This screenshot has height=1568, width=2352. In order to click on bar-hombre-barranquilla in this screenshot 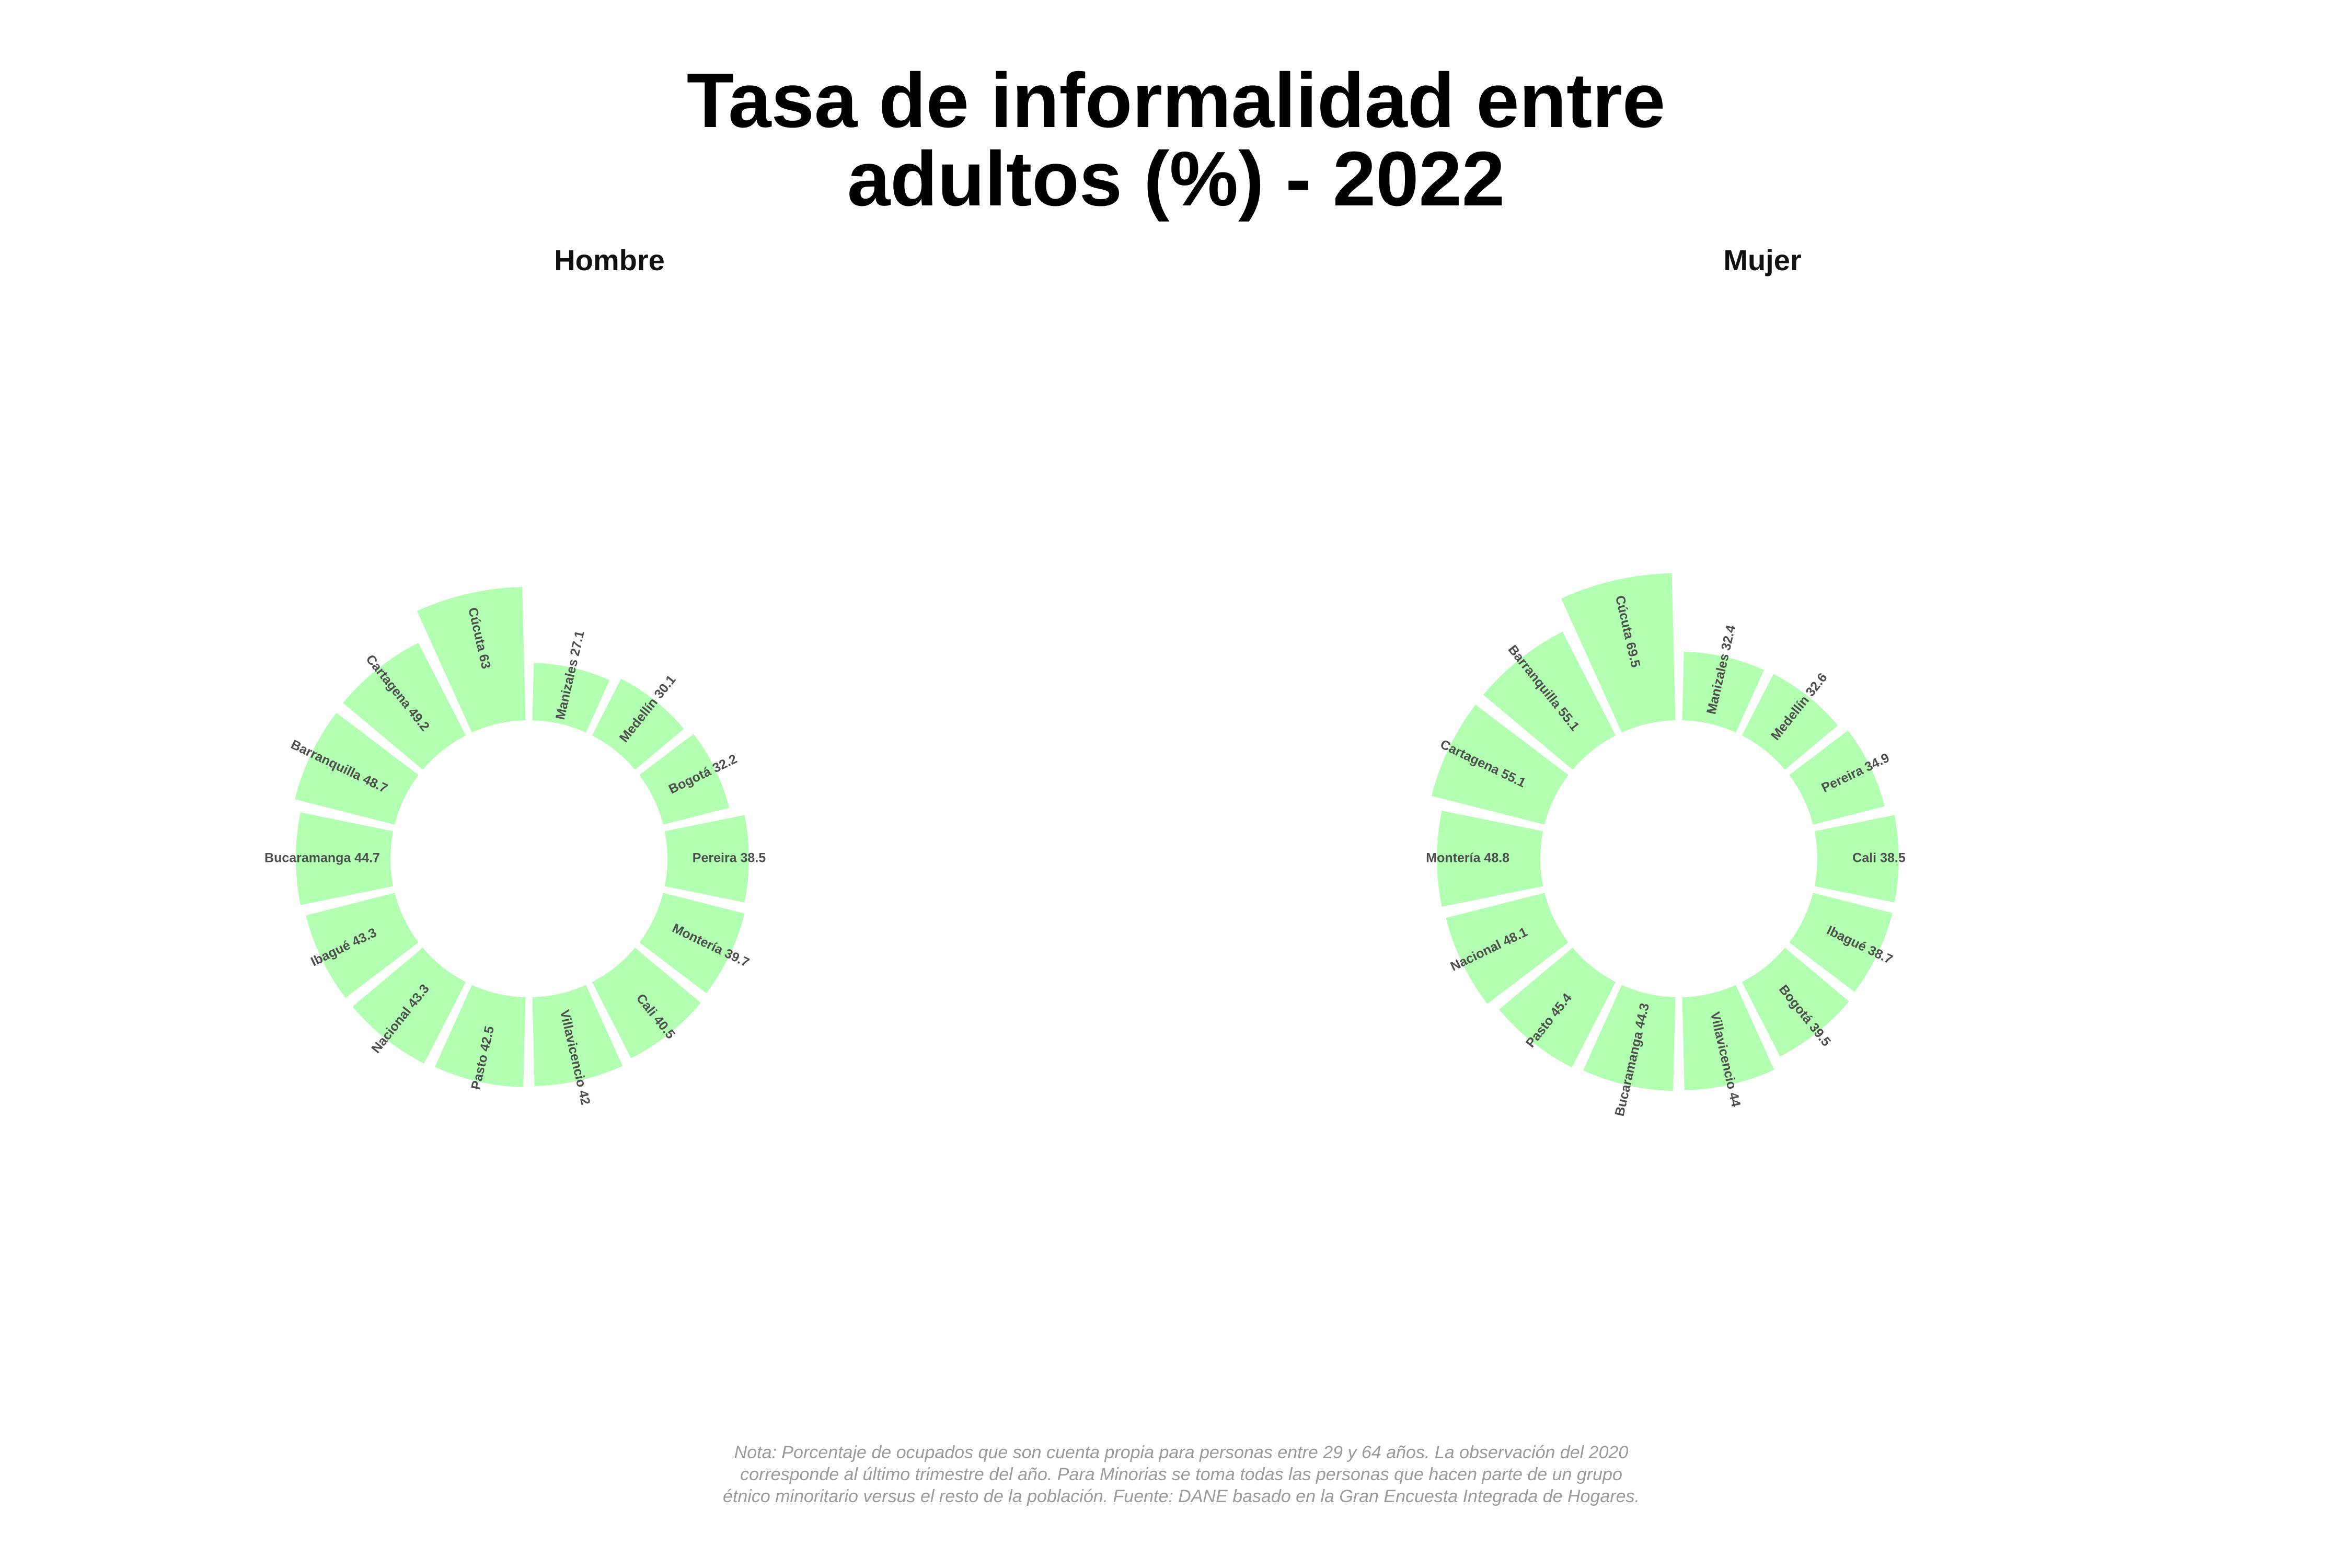, I will do `click(357, 768)`.